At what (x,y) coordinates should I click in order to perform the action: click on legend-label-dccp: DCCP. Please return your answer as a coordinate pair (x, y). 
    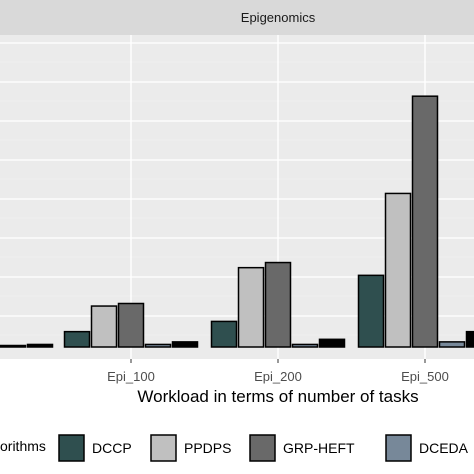
    Looking at the image, I should click on (112, 448).